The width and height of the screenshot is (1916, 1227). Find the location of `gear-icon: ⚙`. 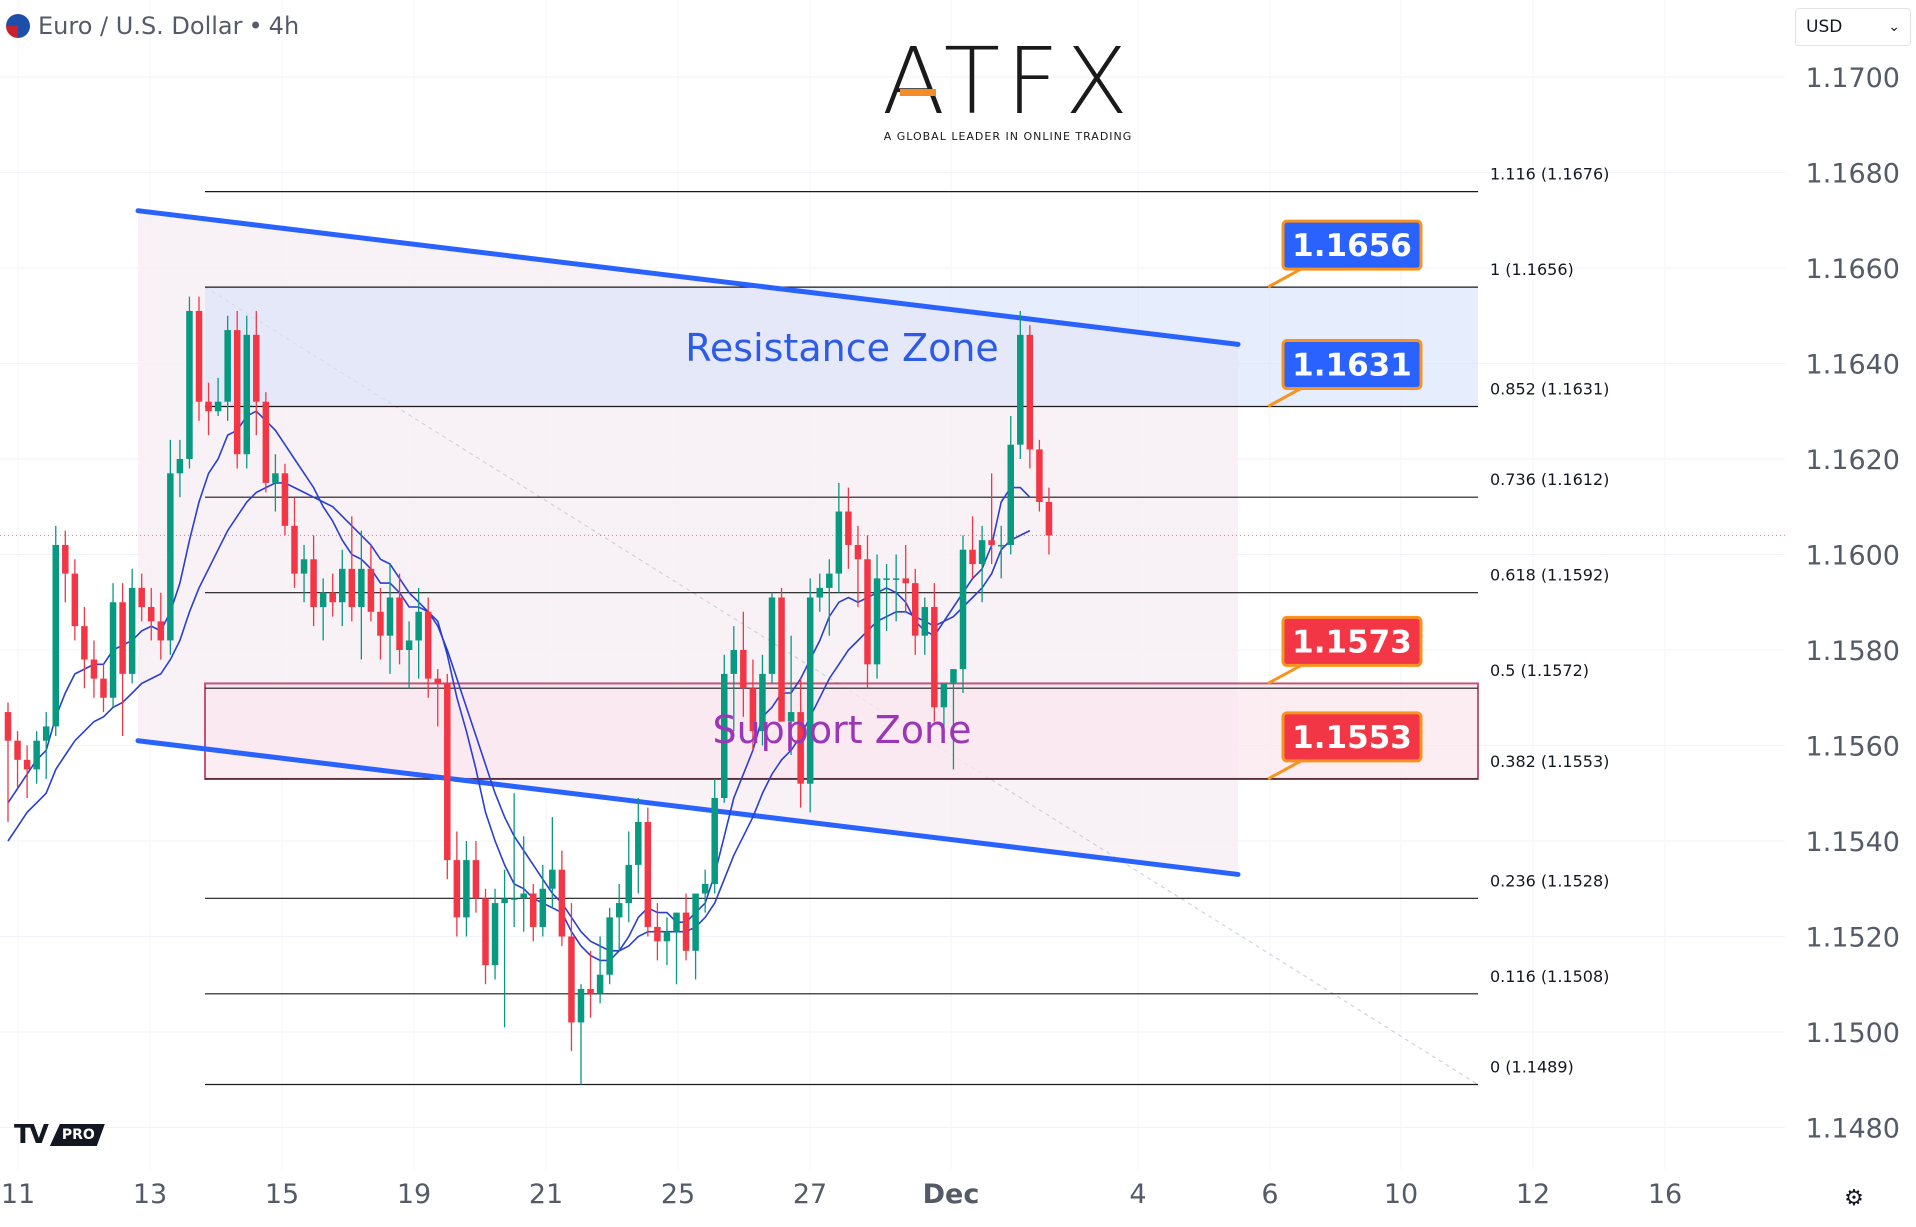

gear-icon: ⚙ is located at coordinates (1854, 1197).